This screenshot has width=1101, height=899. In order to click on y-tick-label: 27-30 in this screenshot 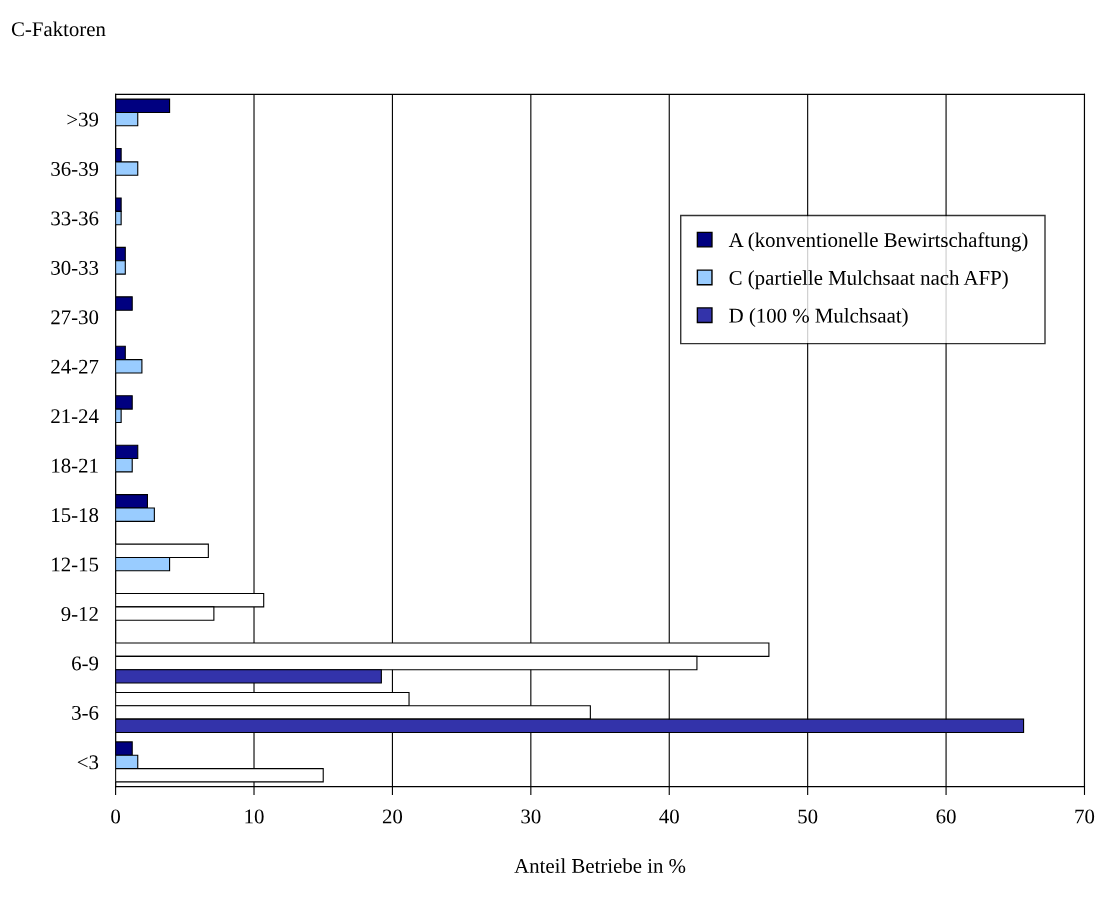, I will do `click(75, 317)`.